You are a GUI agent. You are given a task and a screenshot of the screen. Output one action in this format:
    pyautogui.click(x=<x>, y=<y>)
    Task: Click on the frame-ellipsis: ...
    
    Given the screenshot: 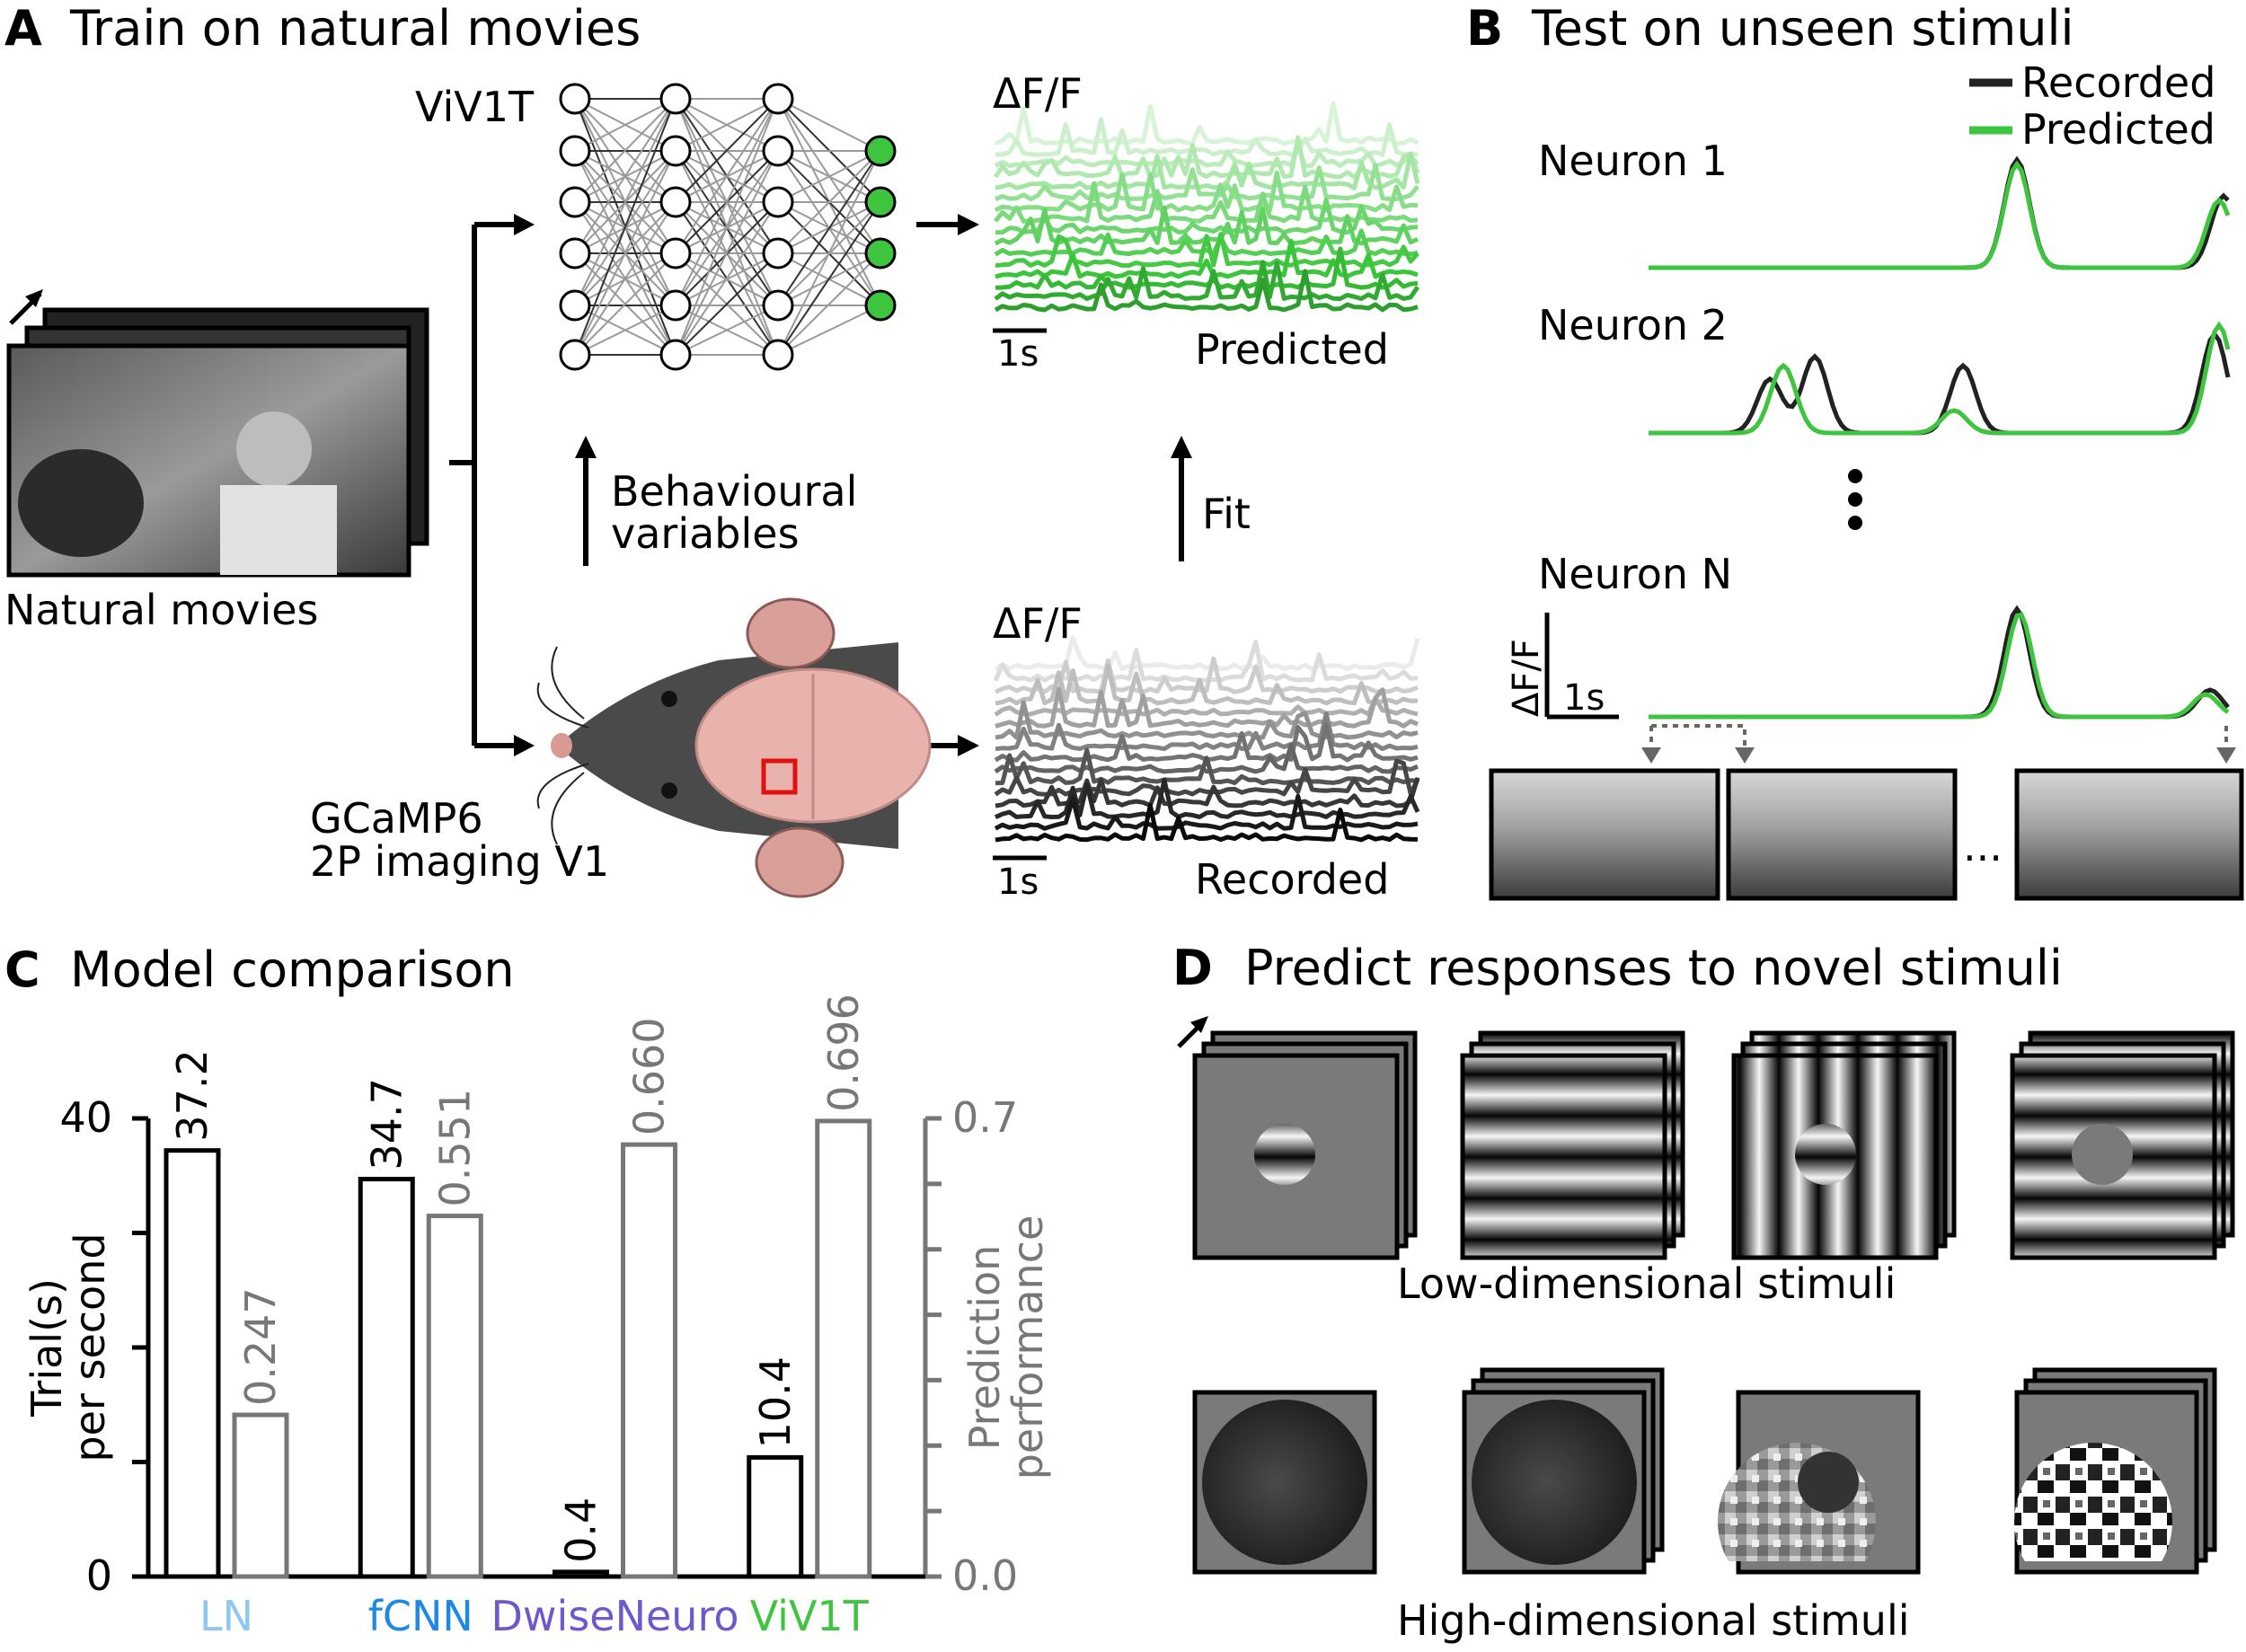 What is the action you would take?
    pyautogui.click(x=1983, y=846)
    